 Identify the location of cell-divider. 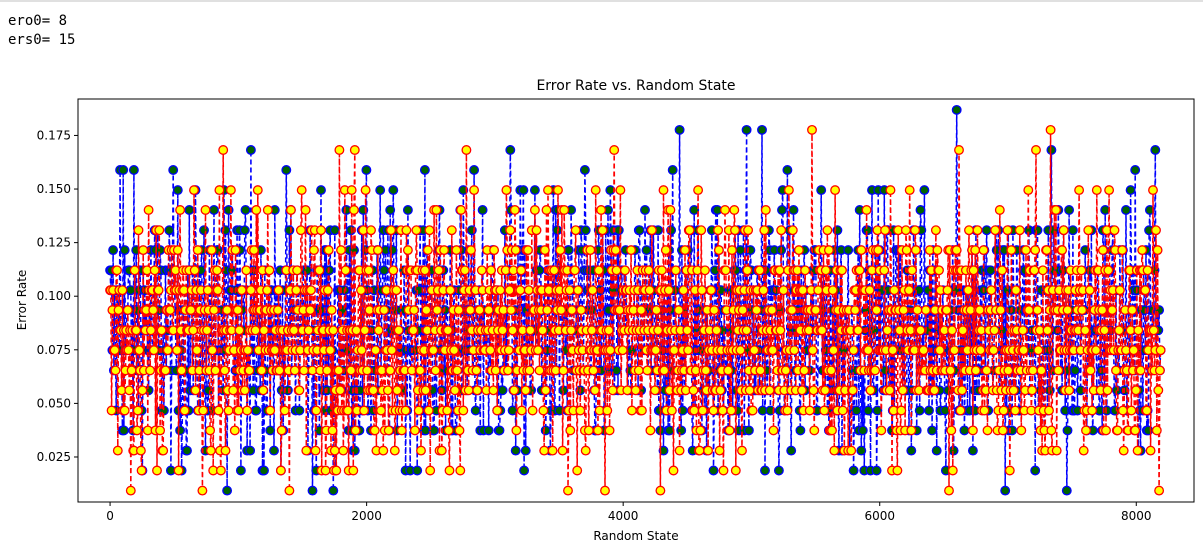
(601, 1).